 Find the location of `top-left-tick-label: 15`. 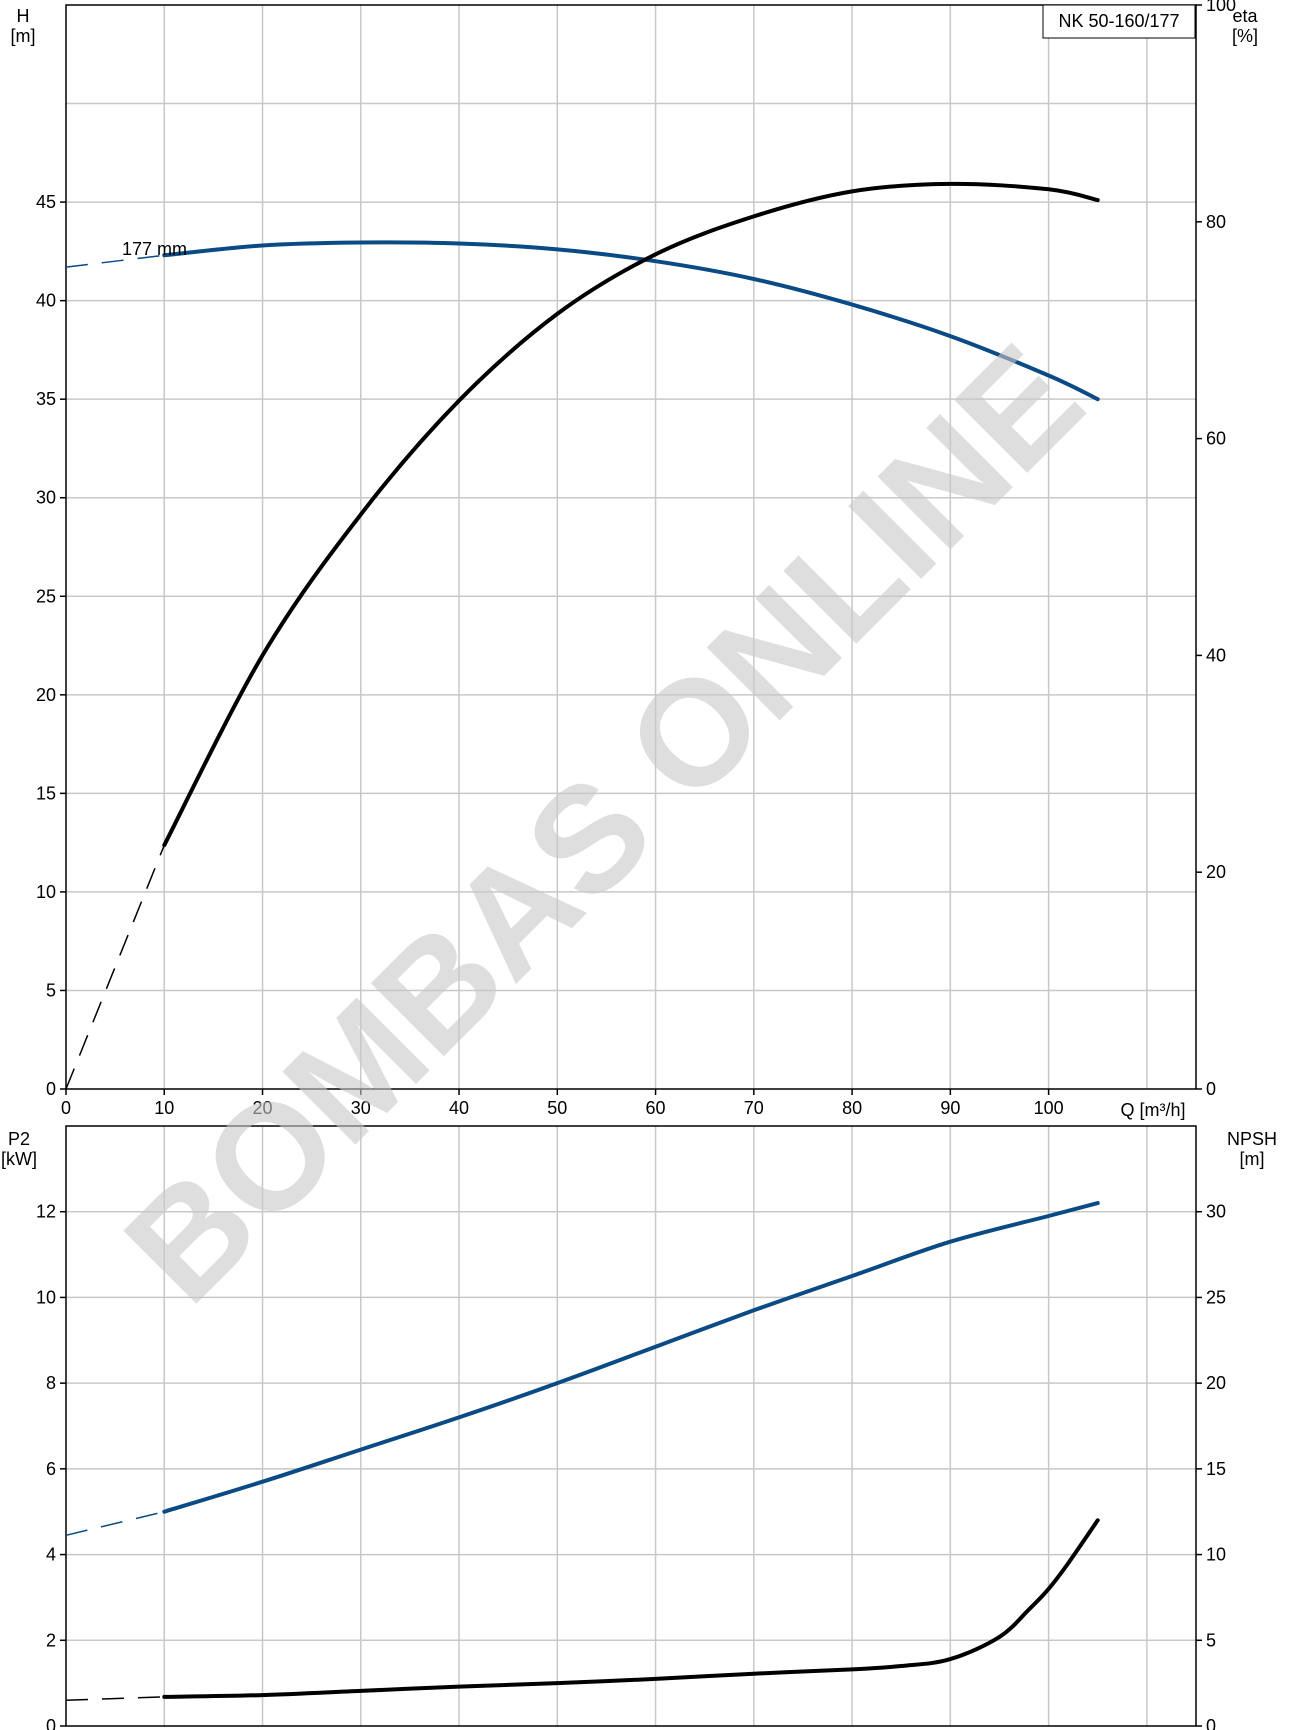

top-left-tick-label: 15 is located at coordinates (46, 793).